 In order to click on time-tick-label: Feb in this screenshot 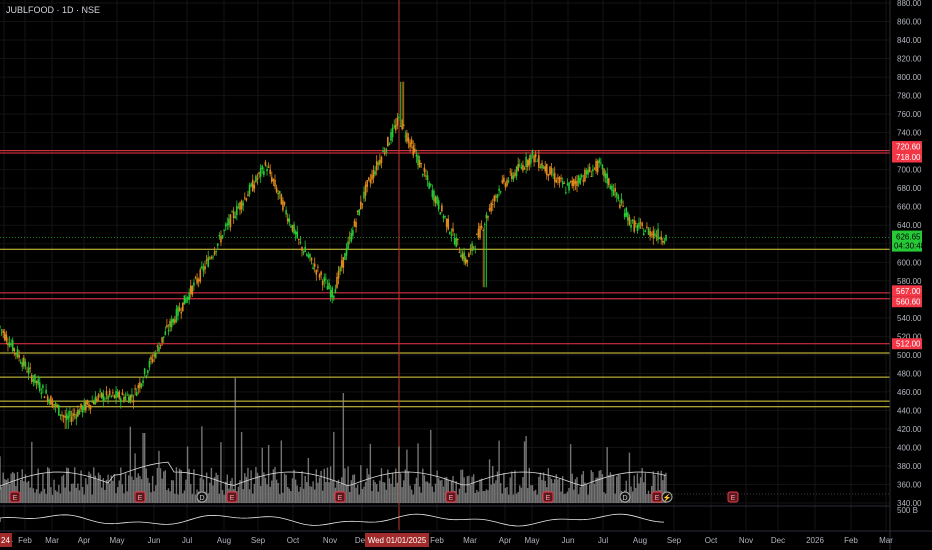, I will do `click(437, 540)`.